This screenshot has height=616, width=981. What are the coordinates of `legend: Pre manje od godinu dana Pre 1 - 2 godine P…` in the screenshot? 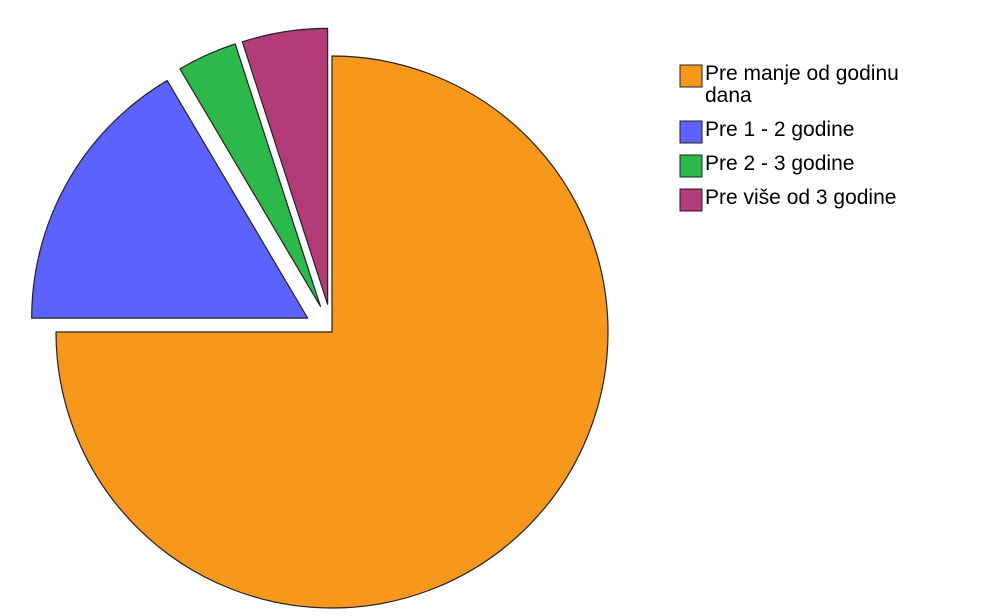 It's located at (789, 137).